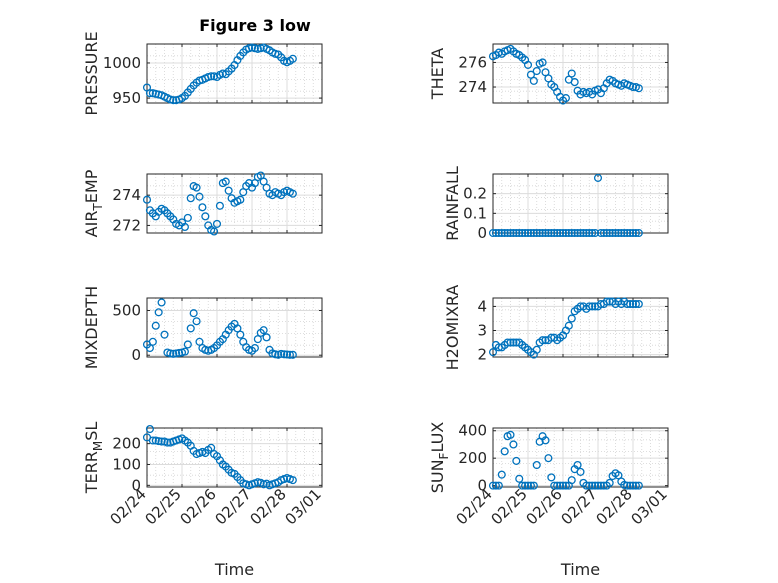  I want to click on terr-msl-ytick-label: 100, so click(126, 464).